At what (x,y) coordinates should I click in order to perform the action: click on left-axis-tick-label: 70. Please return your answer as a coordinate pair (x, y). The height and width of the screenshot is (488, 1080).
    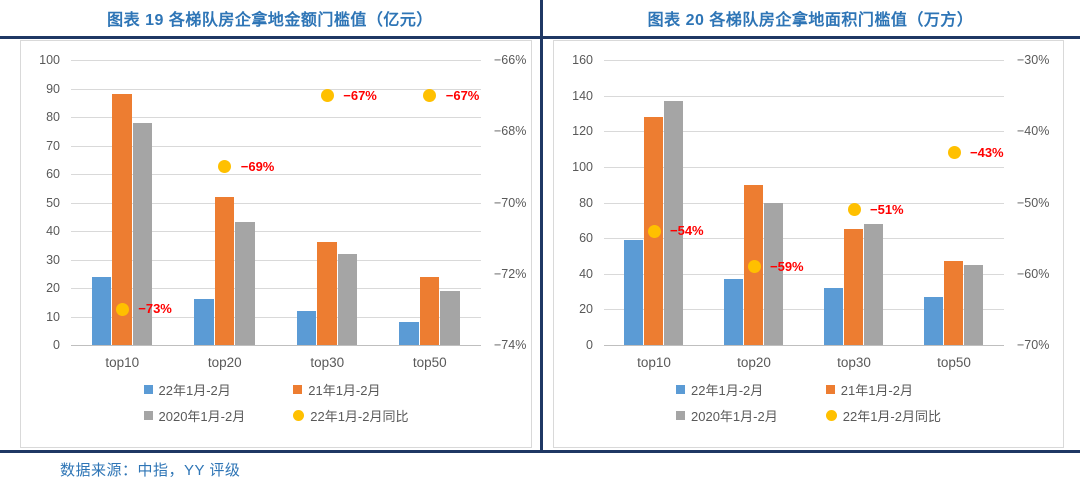
    Looking at the image, I should click on (53, 145).